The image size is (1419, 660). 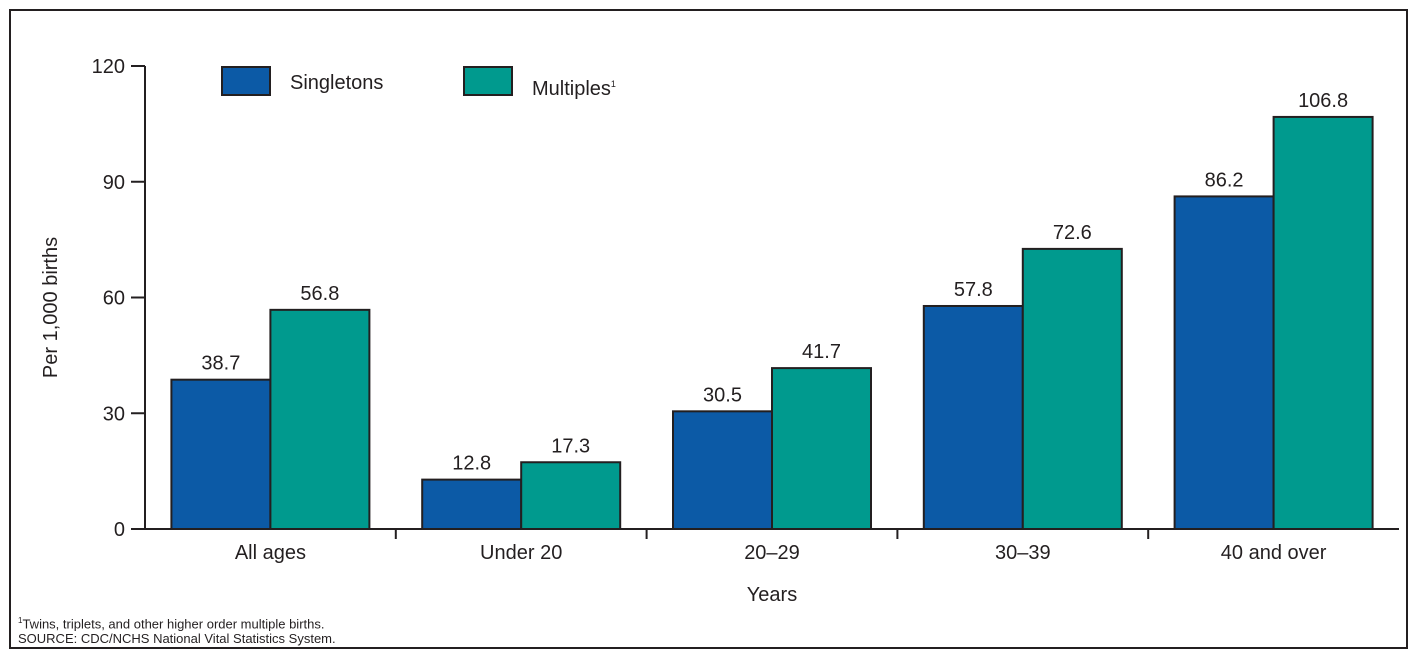 I want to click on data-label: 17.3, so click(x=570, y=446).